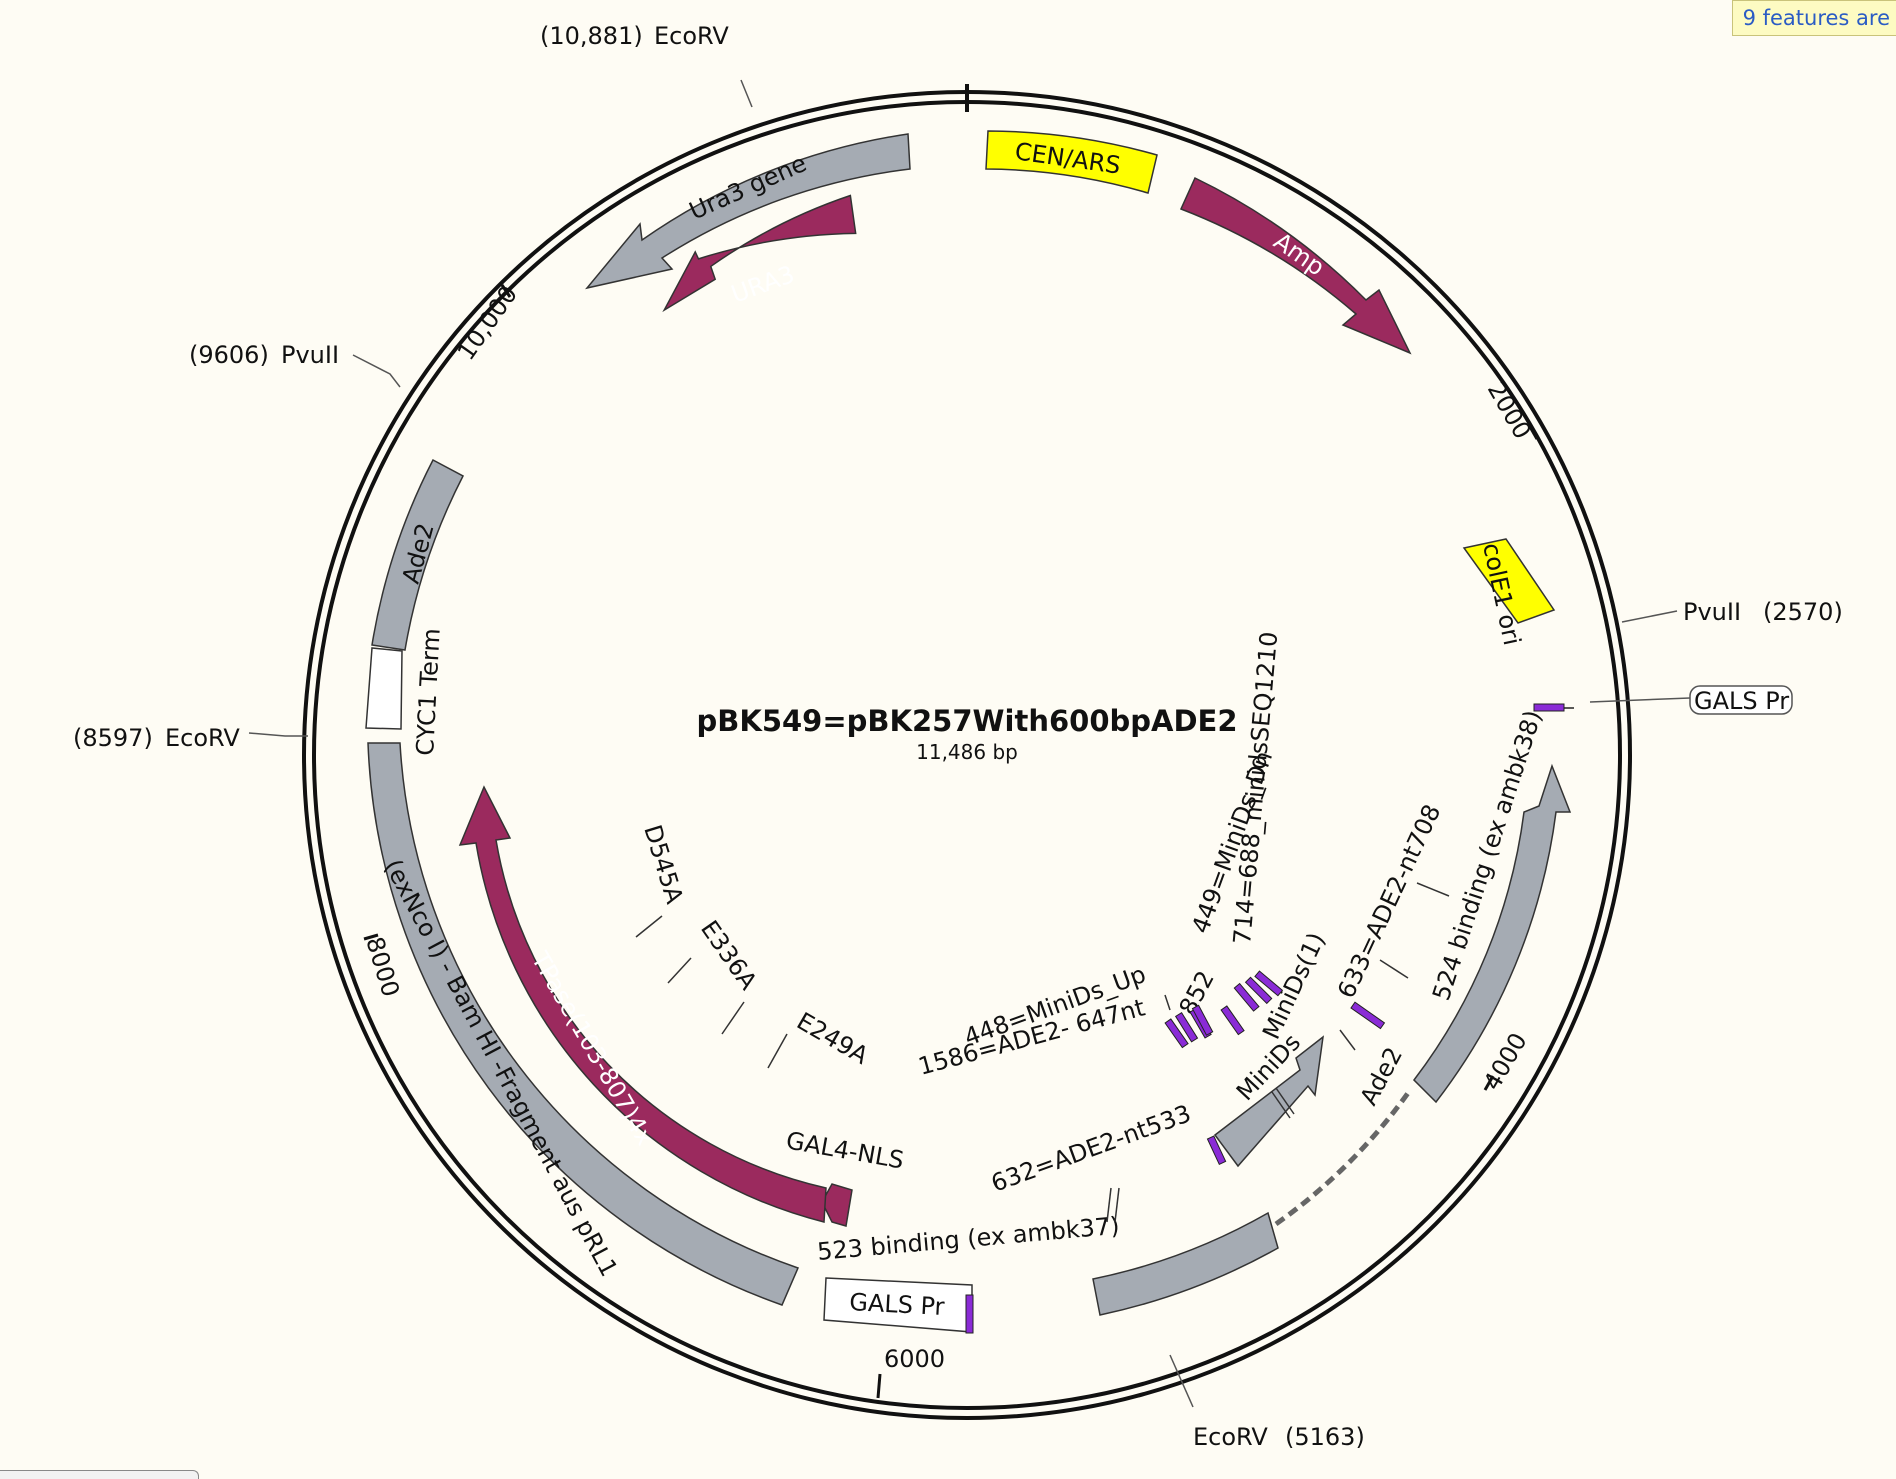 This screenshot has width=1896, height=1479. Describe the element at coordinates (691, 36) in the screenshot. I see `site-ecorv-10881-name: EcoRV` at that location.